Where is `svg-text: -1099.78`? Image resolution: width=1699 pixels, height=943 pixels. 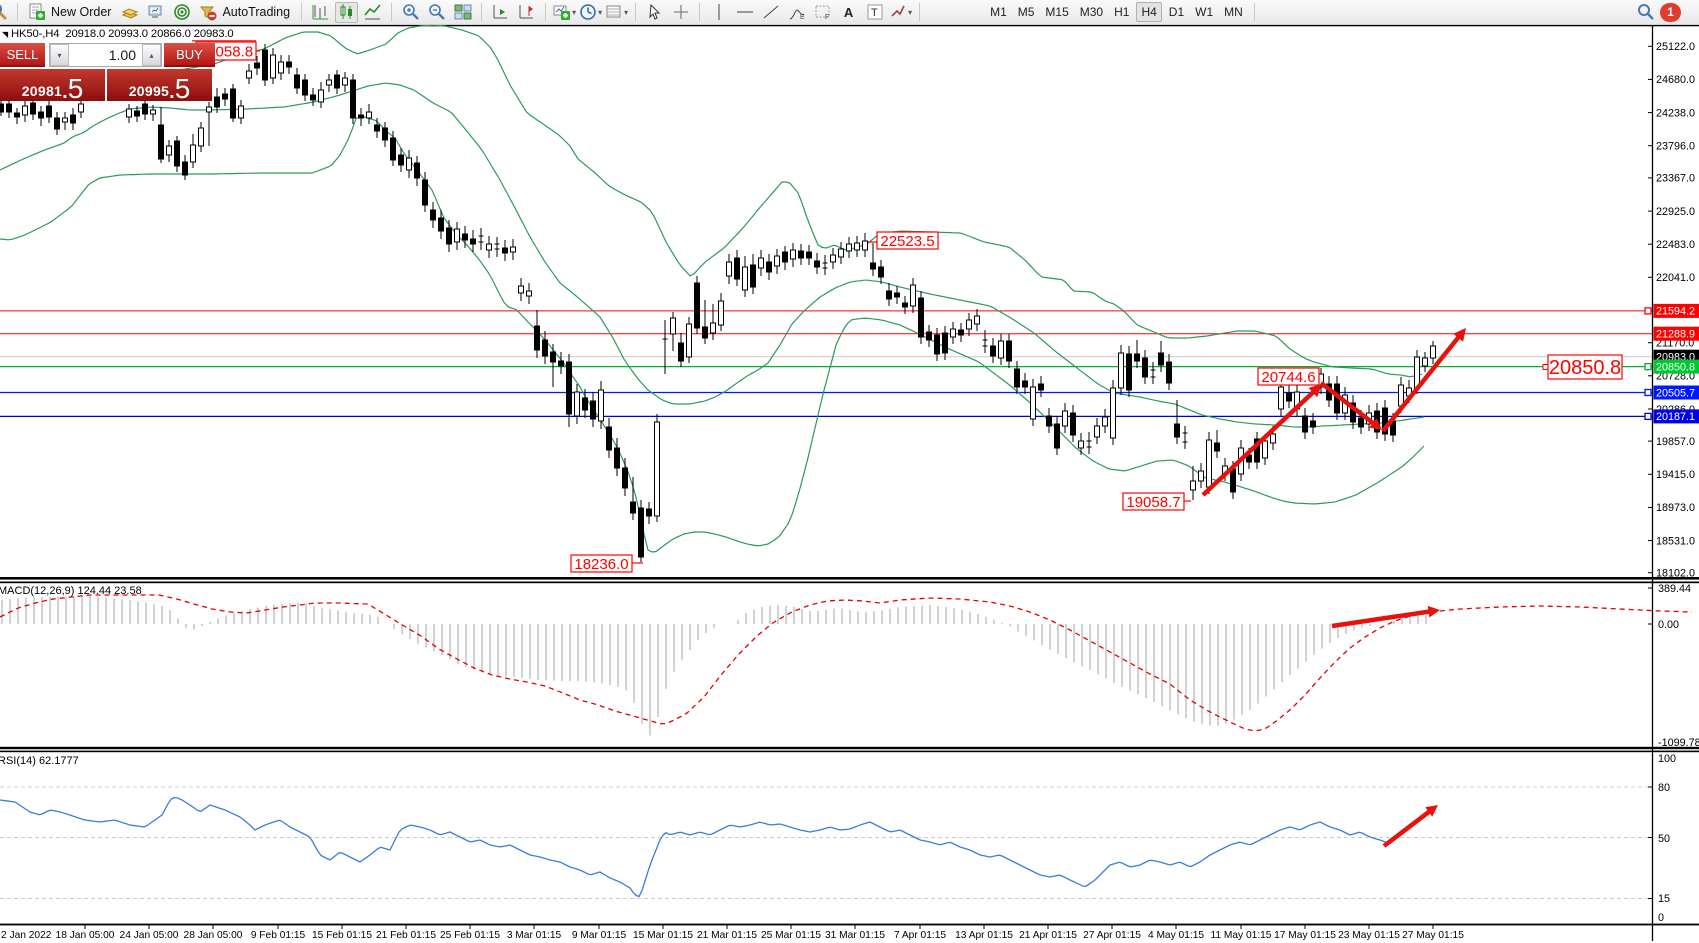 svg-text: -1099.78 is located at coordinates (1678, 743).